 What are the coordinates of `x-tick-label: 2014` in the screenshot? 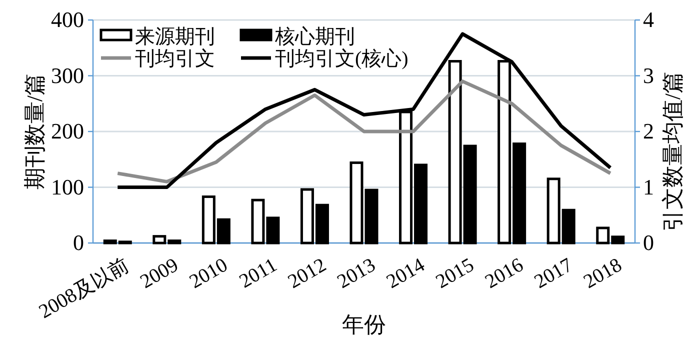 It's located at (405, 274).